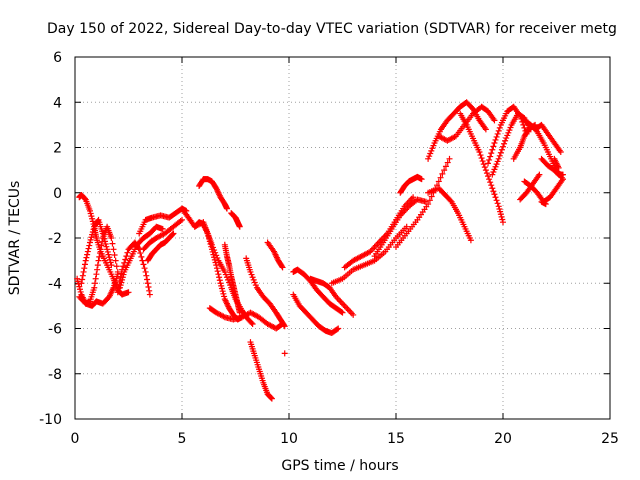 The height and width of the screenshot is (480, 640). What do you see at coordinates (55, 239) in the screenshot?
I see `y-tick-label: -2` at bounding box center [55, 239].